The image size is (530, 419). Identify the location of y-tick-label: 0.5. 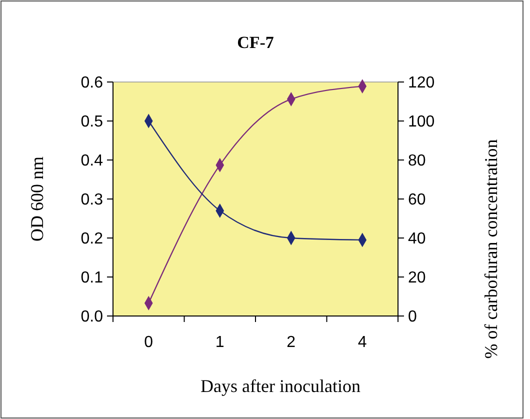
(92, 122).